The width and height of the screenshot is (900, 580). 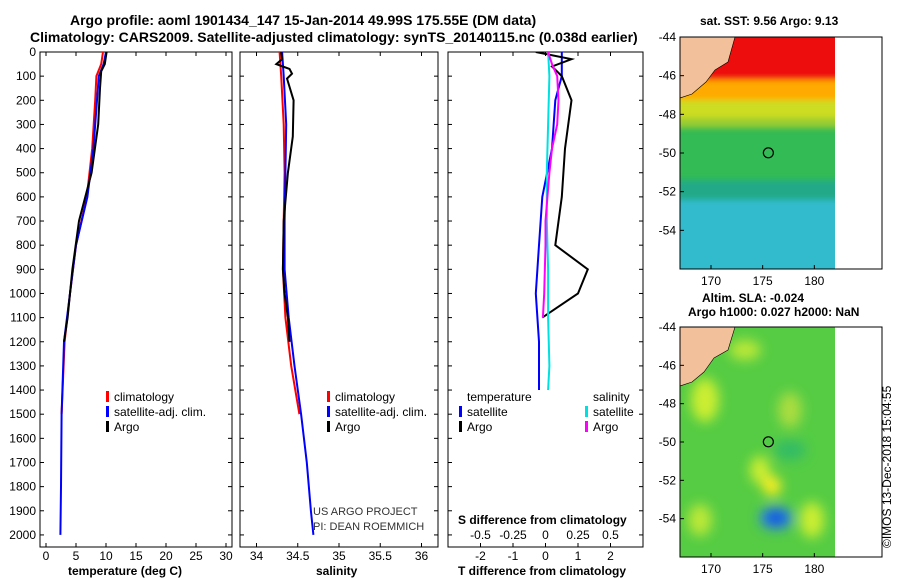 What do you see at coordinates (578, 535) in the screenshot?
I see `s-tick-label: 0.25` at bounding box center [578, 535].